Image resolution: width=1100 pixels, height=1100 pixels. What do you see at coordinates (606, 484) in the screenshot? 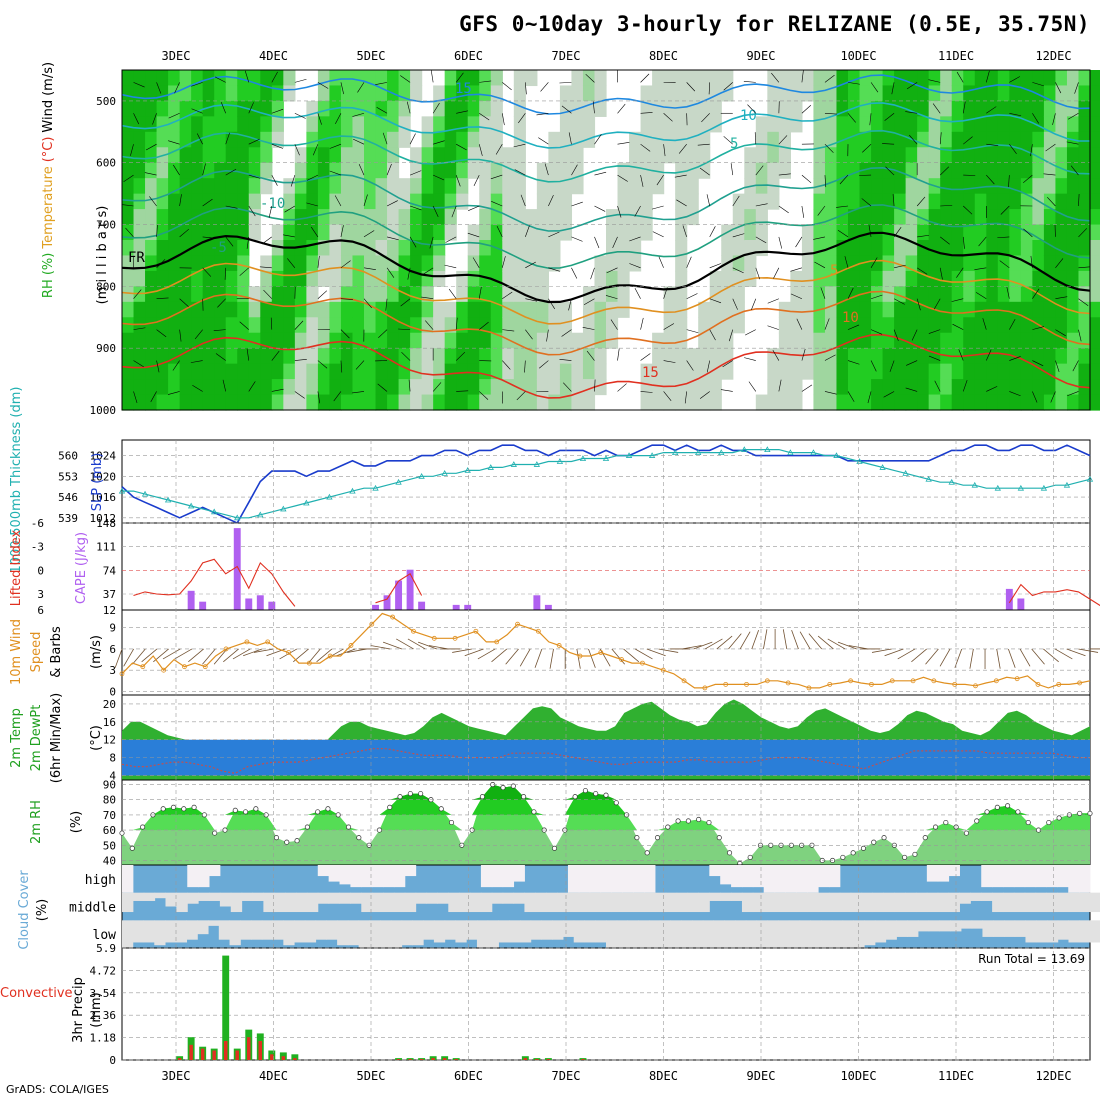
I see `slp-line` at bounding box center [606, 484].